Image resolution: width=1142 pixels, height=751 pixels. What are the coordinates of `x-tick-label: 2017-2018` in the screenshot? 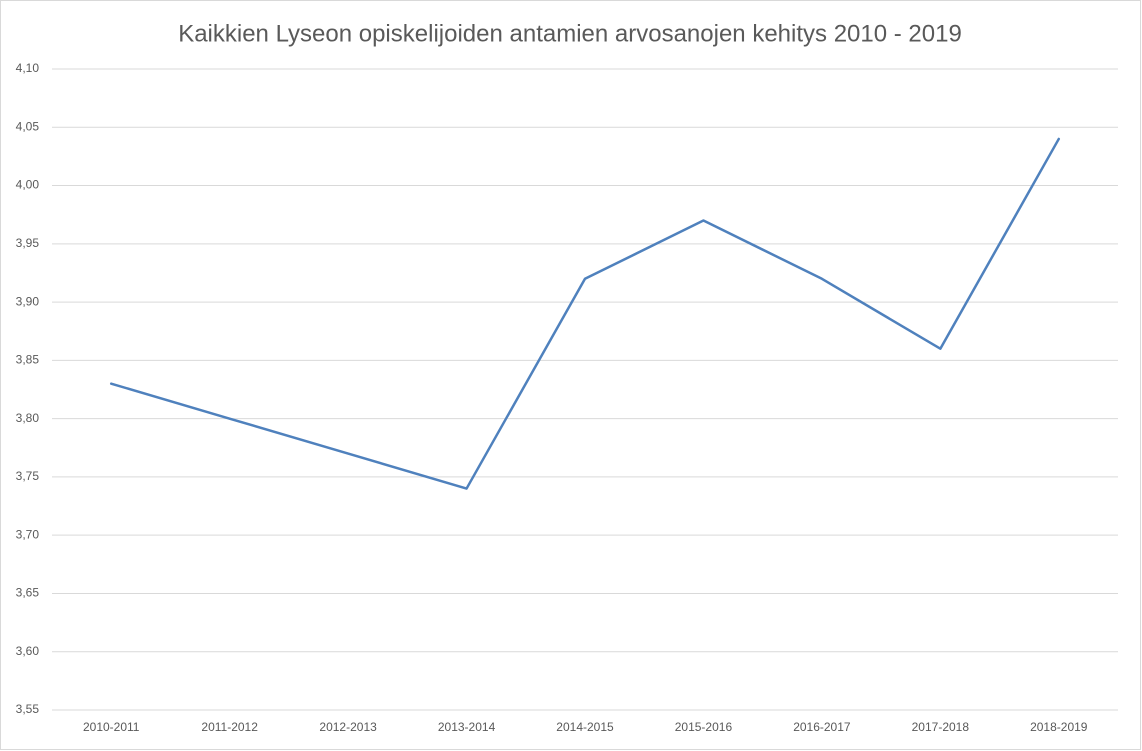 It's located at (941, 727).